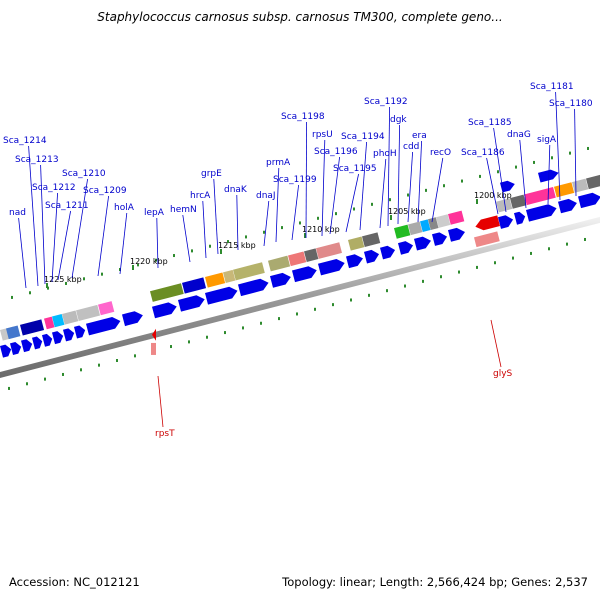 This screenshot has width=600, height=600. What do you see at coordinates (237, 245) in the screenshot?
I see `scale-label: 1215 kbp` at bounding box center [237, 245].